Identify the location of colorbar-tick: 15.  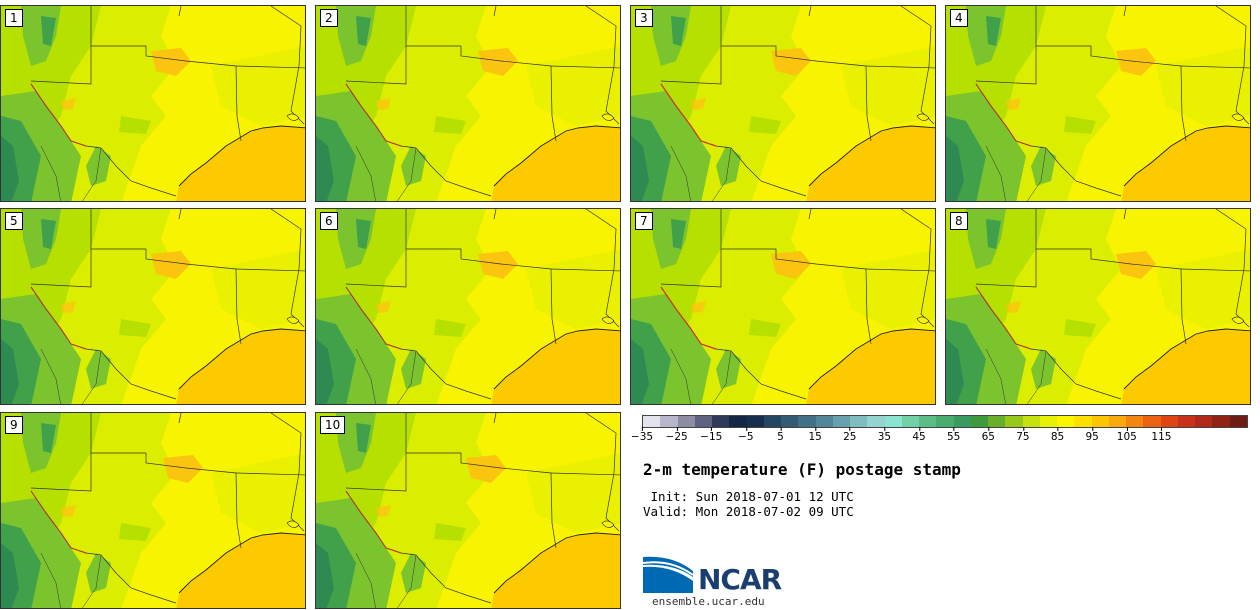
(815, 435).